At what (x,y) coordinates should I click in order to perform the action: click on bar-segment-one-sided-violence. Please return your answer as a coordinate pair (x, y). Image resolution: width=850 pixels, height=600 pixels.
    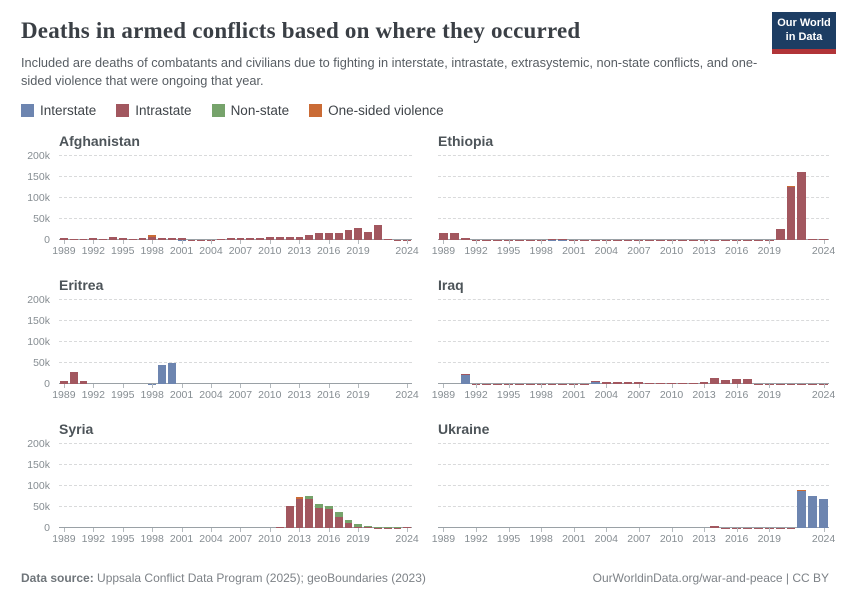
    Looking at the image, I should click on (791, 187).